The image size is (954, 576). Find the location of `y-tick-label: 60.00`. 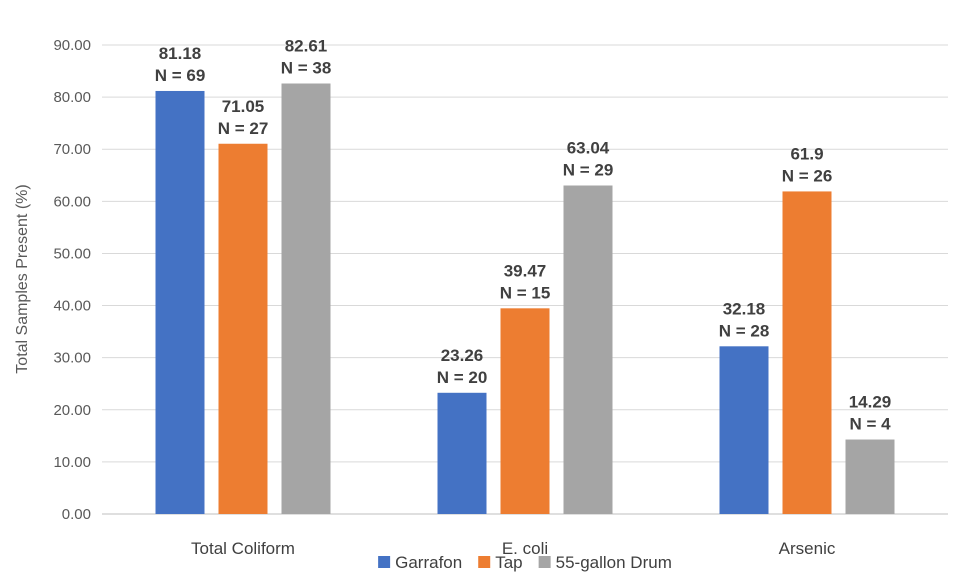

y-tick-label: 60.00 is located at coordinates (72, 201).